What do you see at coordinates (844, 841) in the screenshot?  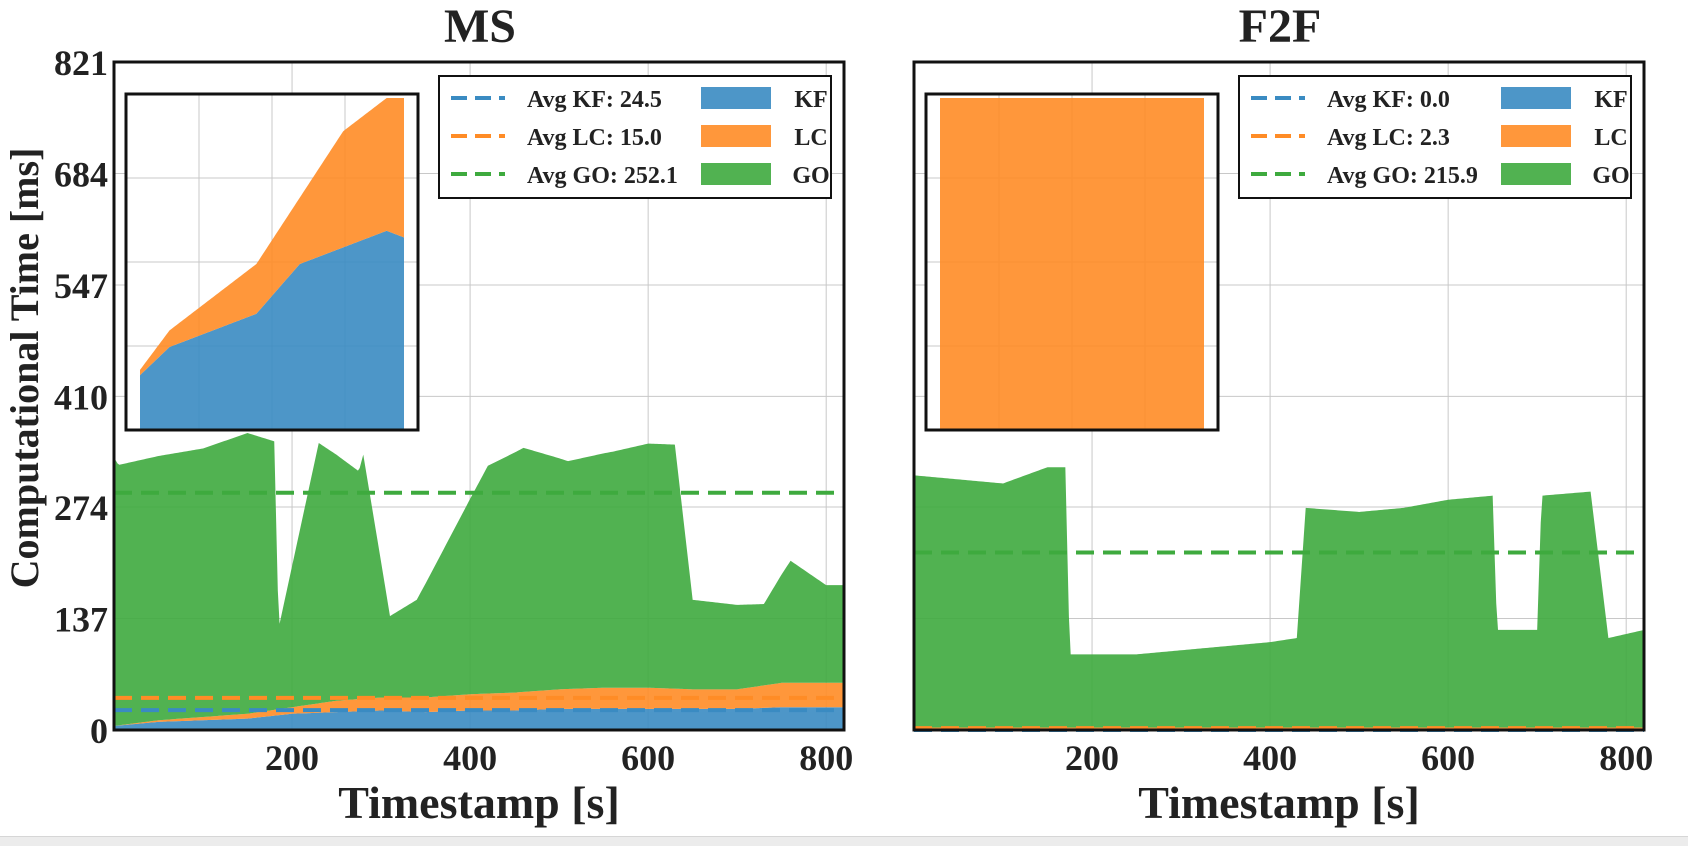 I see `bottom-edge` at bounding box center [844, 841].